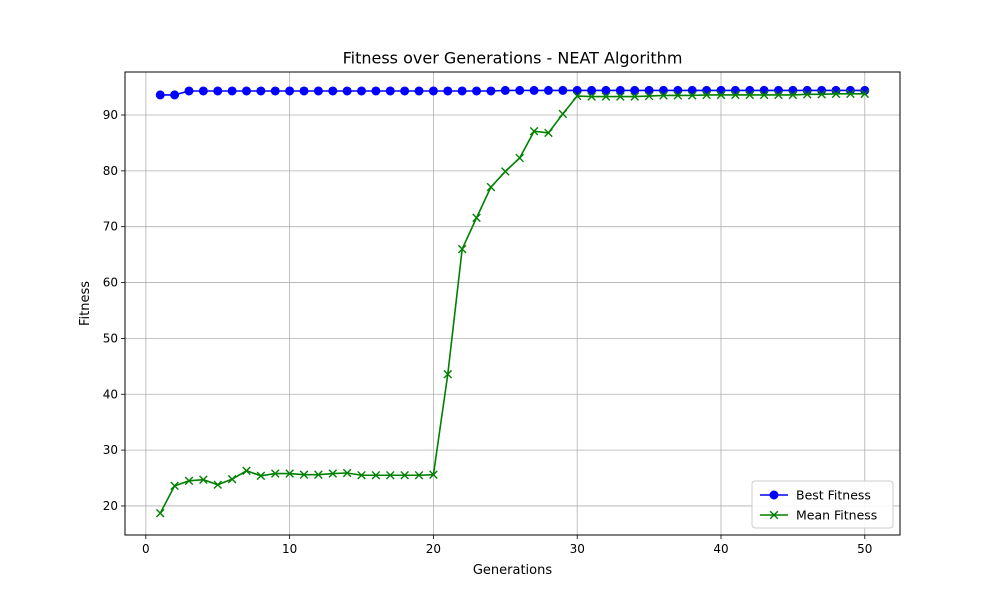 The image size is (1000, 600). What do you see at coordinates (110, 338) in the screenshot?
I see `y-tick-label: 50` at bounding box center [110, 338].